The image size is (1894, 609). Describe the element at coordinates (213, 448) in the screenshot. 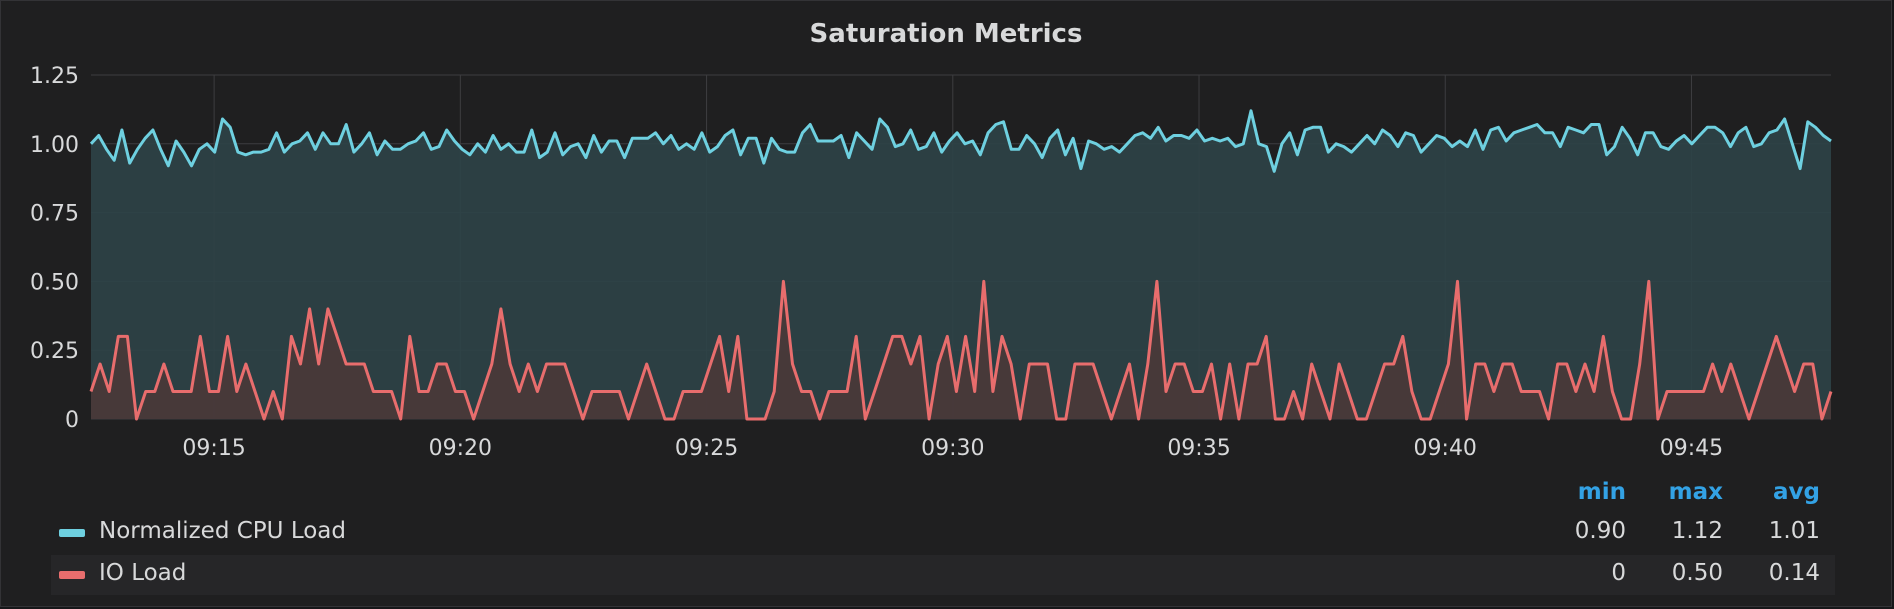

I see `x-tick-label: 09:15` at that location.